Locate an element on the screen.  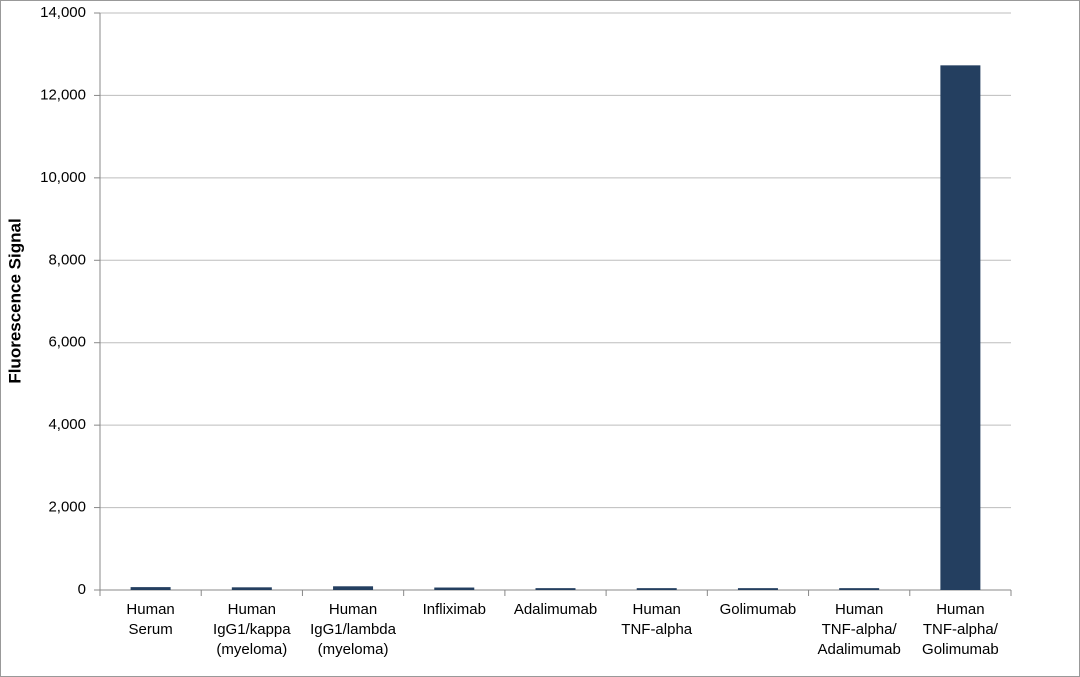
x-tick-label: Human TNF-alpha is located at coordinates (657, 619).